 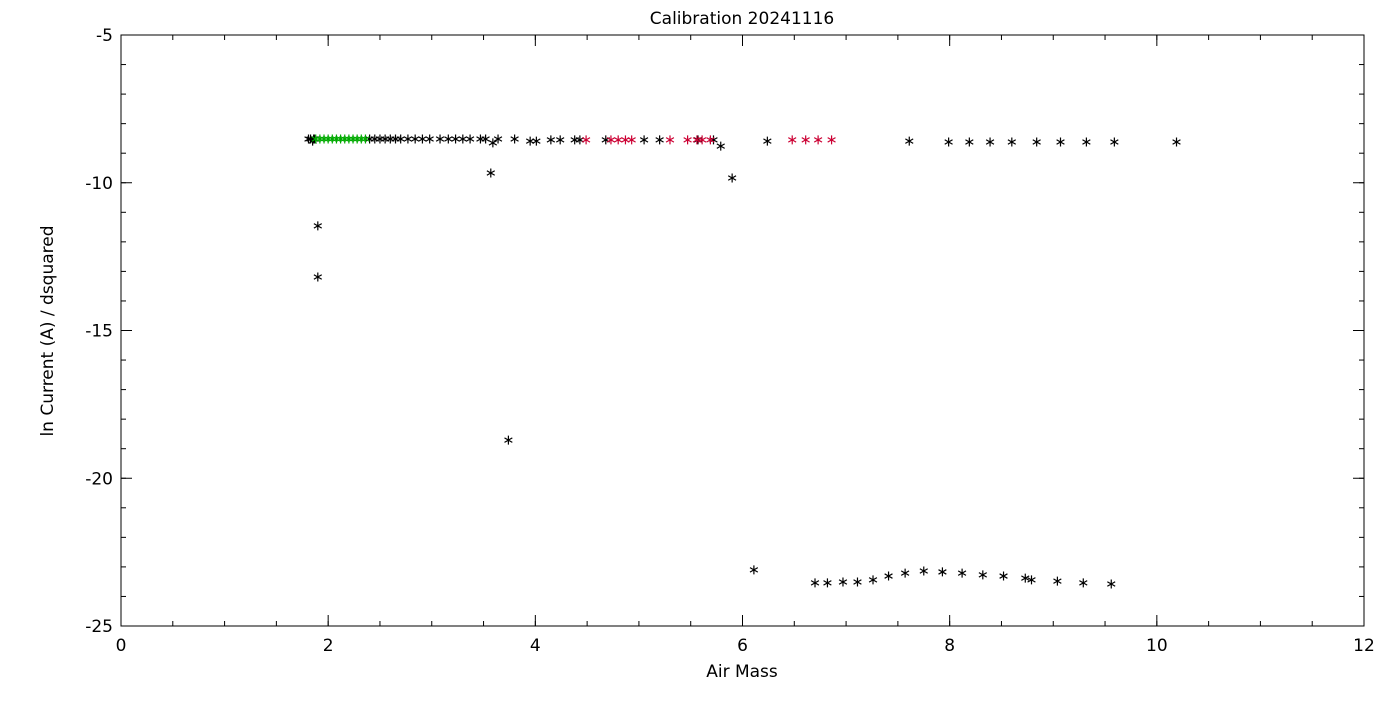 I want to click on x-tick-label: 8, so click(x=949, y=646).